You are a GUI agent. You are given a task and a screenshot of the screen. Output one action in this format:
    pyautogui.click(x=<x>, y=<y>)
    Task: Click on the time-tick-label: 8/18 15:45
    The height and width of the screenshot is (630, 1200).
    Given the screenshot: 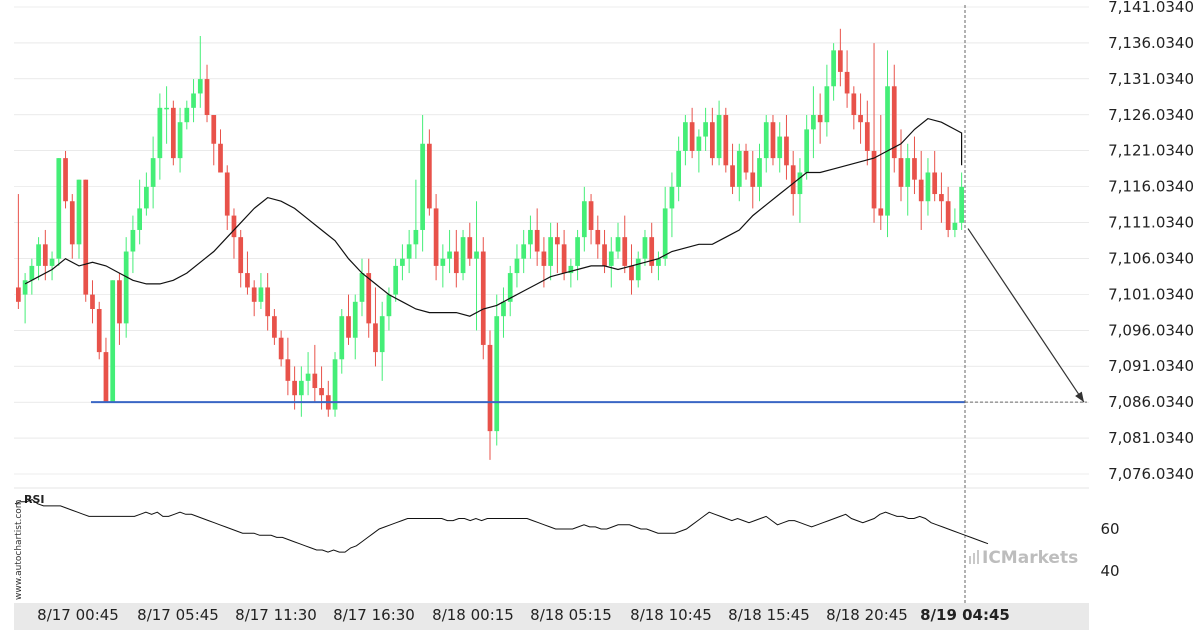 What is the action you would take?
    pyautogui.click(x=769, y=615)
    